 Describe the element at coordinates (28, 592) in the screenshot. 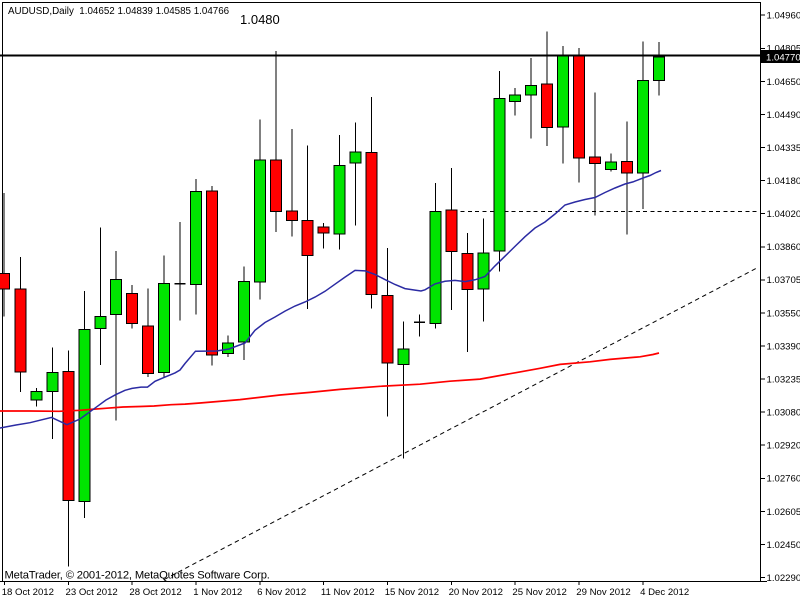

I see `svg-text: 18 Oct 2012` at that location.